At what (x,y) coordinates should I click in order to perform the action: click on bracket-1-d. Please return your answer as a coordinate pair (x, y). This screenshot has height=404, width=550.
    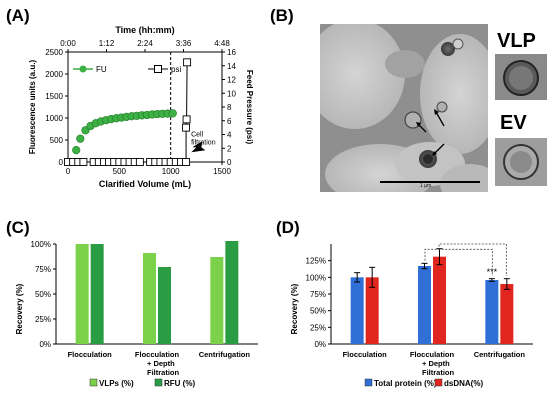
    Looking at the image, I should click on (458, 262).